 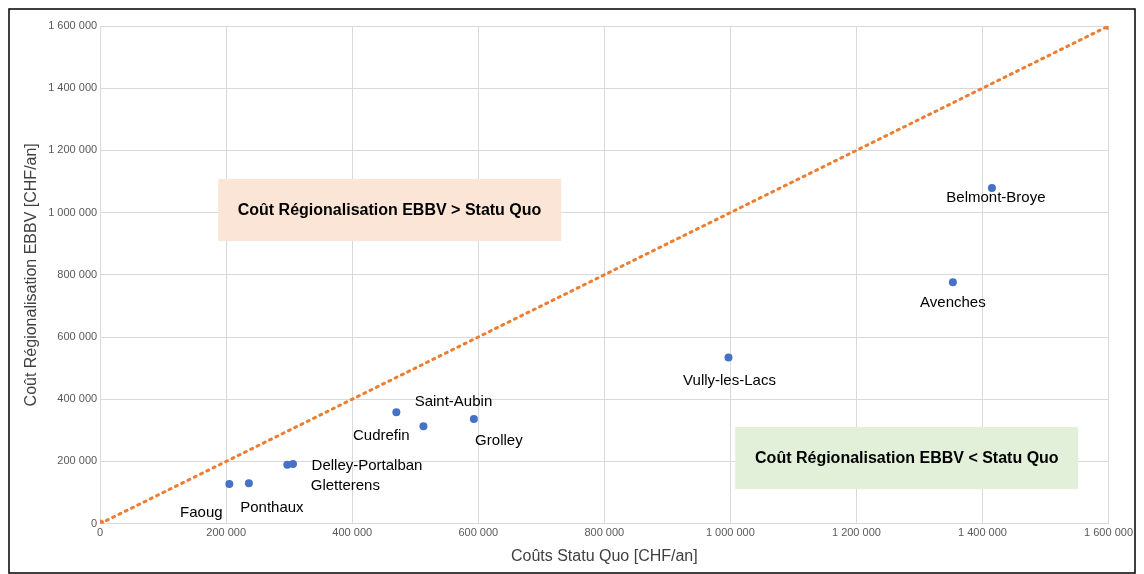 What do you see at coordinates (729, 379) in the screenshot?
I see `annotation: Vully-les-Lacs` at bounding box center [729, 379].